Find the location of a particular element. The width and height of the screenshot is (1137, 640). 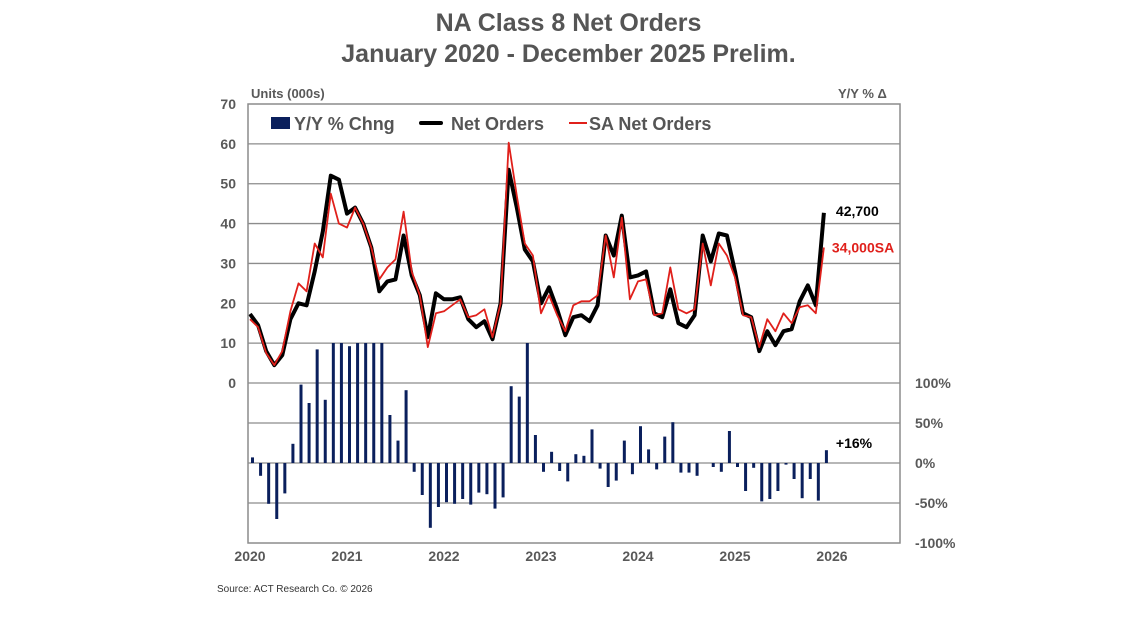

x-axis-ticks: 2020 2021 2022 2023 2024 2025 2026 is located at coordinates (540, 556).